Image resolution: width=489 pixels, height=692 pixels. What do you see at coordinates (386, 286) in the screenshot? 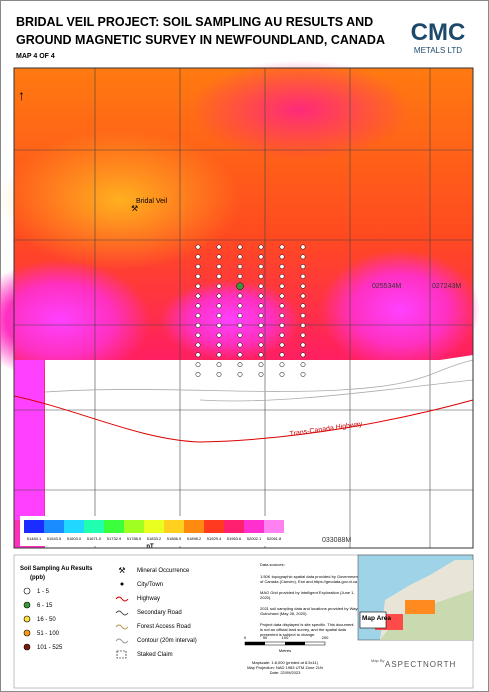
I see `claim-label: 025534M` at bounding box center [386, 286].